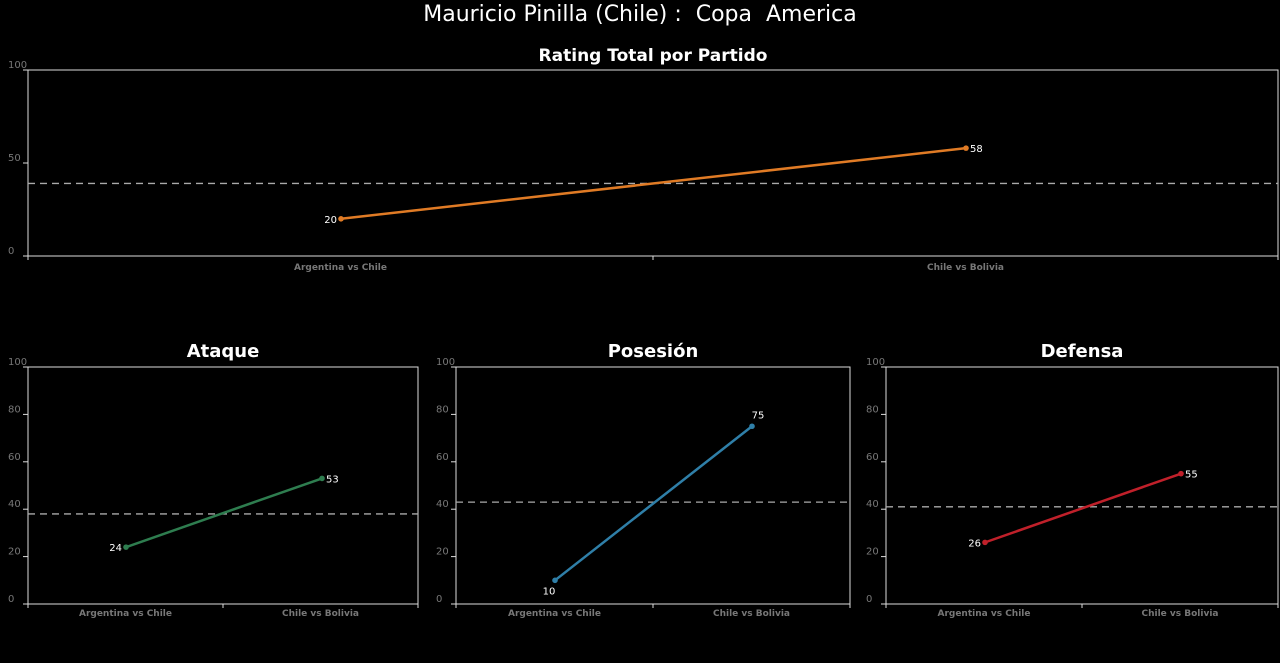 The height and width of the screenshot is (663, 1280). Describe the element at coordinates (875, 362) in the screenshot. I see `defensa-ytick-label: 100` at that location.